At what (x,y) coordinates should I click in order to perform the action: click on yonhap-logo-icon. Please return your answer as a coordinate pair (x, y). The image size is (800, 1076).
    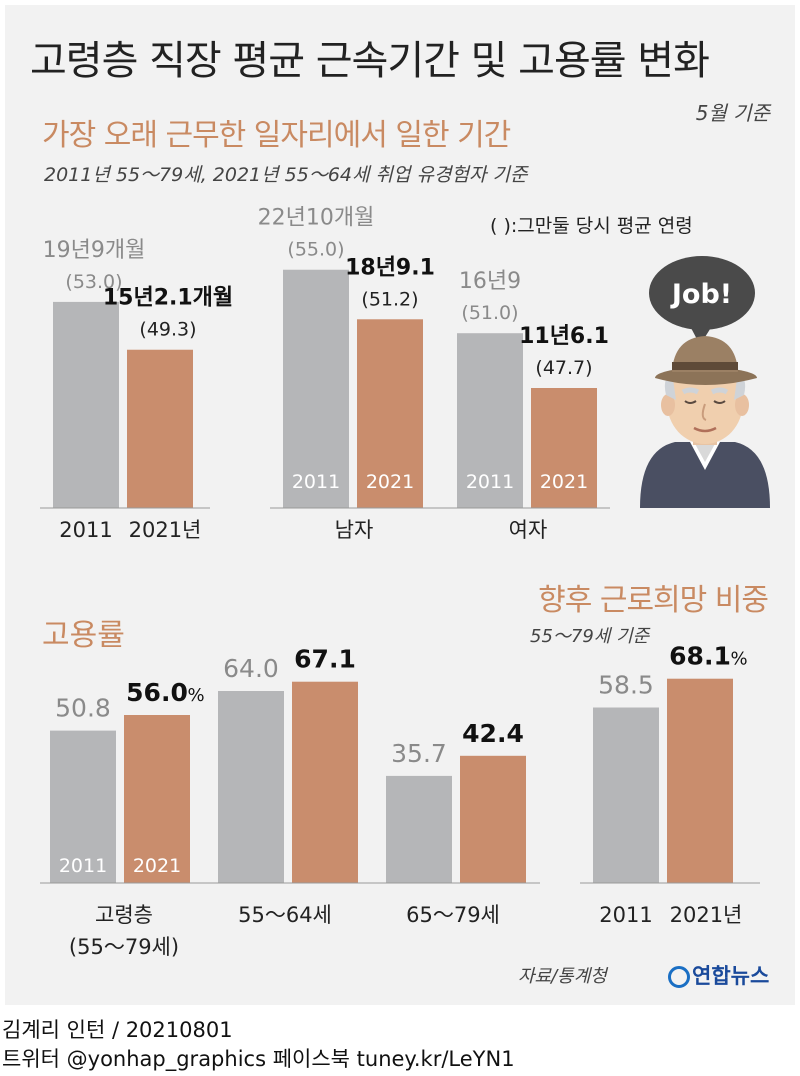
    Looking at the image, I should click on (679, 977).